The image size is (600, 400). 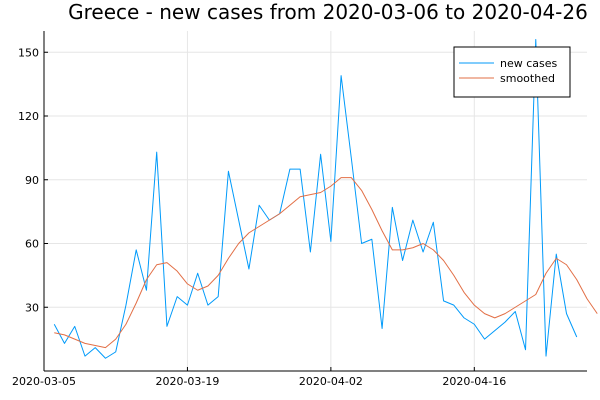 What do you see at coordinates (529, 63) in the screenshot?
I see `legend-entry: new cases` at bounding box center [529, 63].